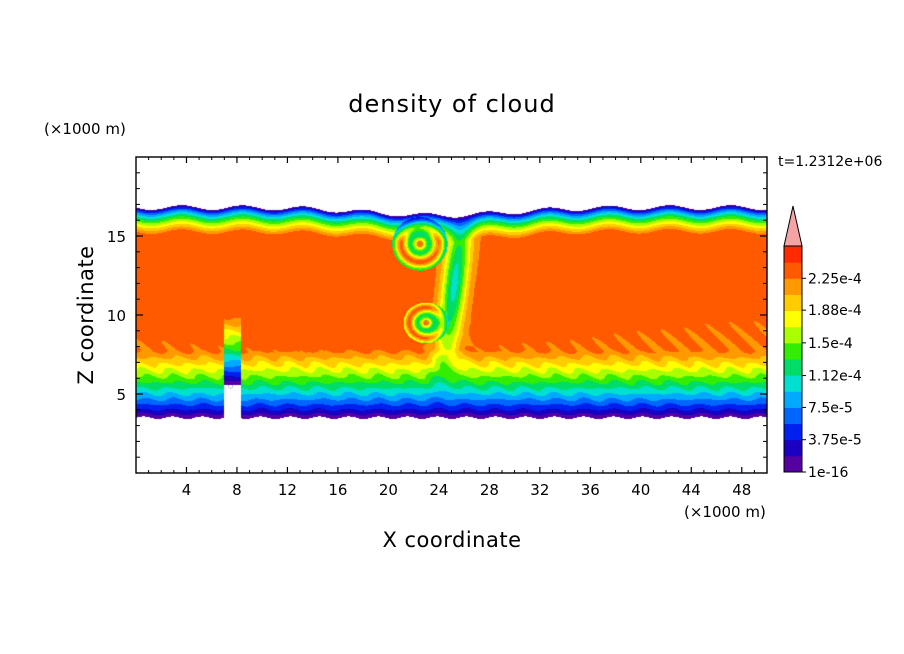 The image size is (904, 654). Describe the element at coordinates (489, 490) in the screenshot. I see `x-tick-label: 28` at that location.